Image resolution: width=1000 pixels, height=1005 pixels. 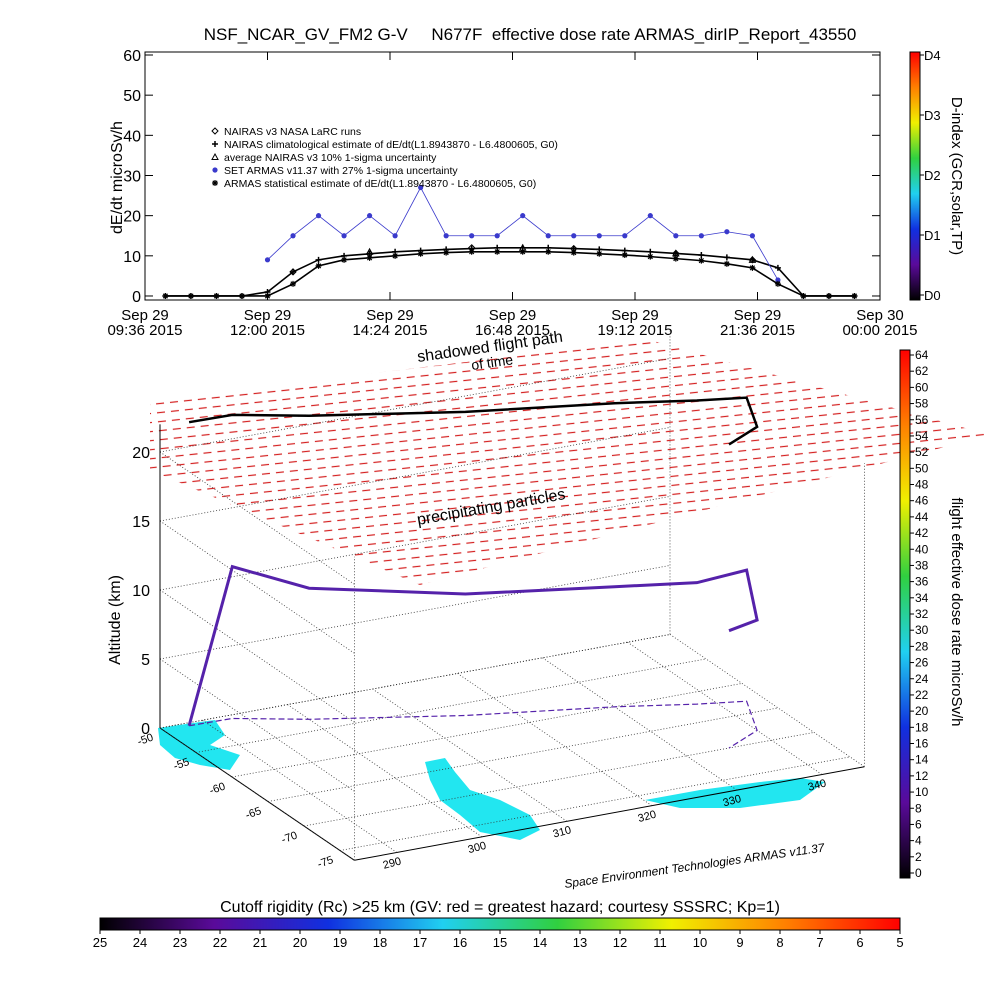 What do you see at coordinates (922, 517) in the screenshot?
I see `colorbar-tick-label: 44` at bounding box center [922, 517].